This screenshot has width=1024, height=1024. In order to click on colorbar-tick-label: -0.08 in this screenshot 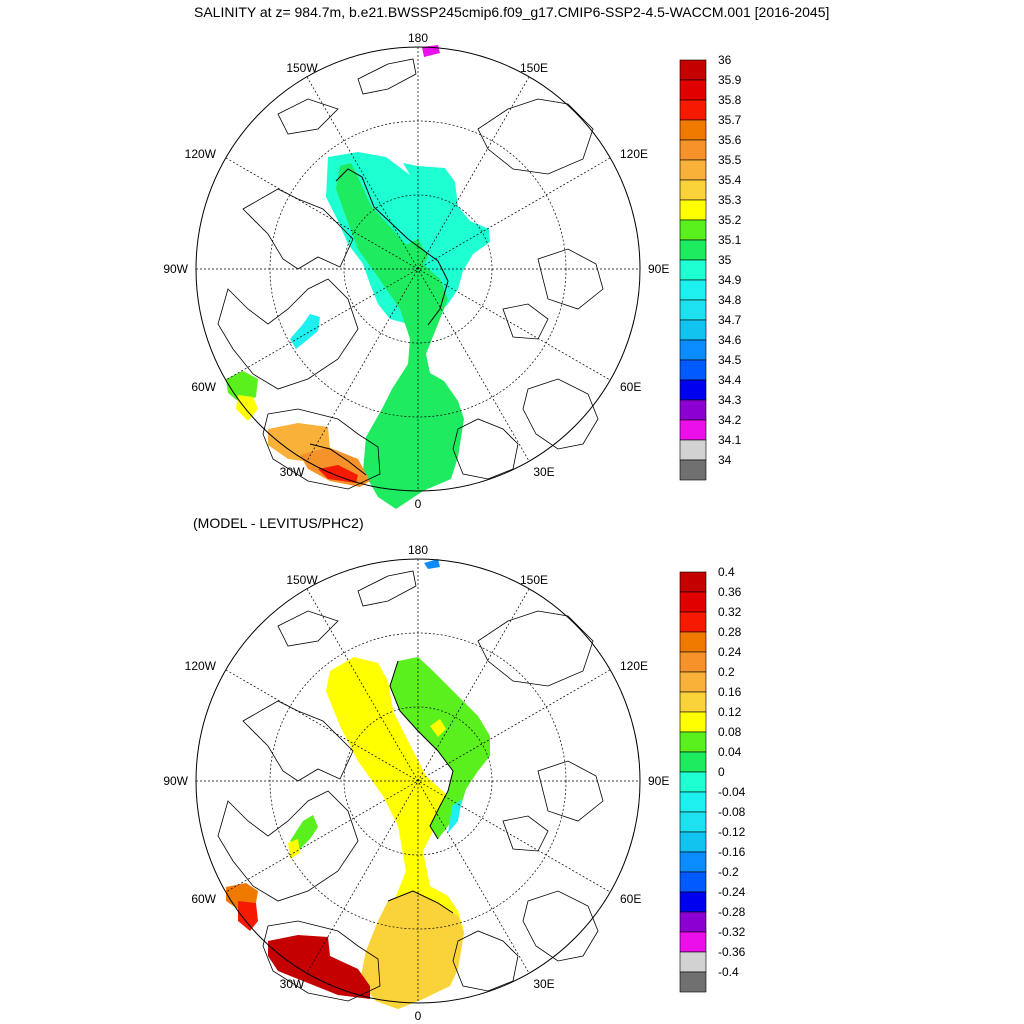, I will do `click(732, 812)`.